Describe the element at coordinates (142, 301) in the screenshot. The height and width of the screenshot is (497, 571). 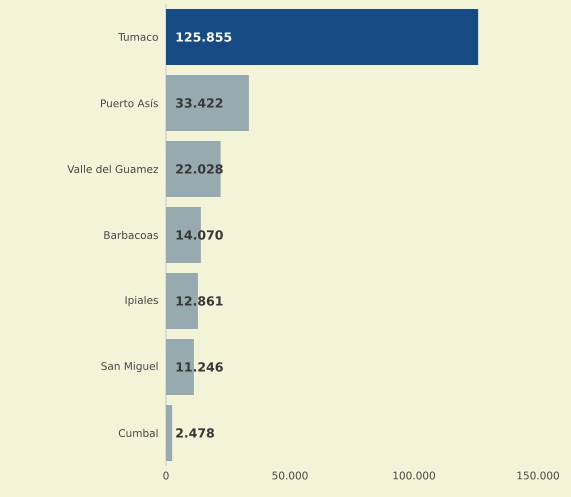
I see `y-tick-label: Ipiales` at that location.